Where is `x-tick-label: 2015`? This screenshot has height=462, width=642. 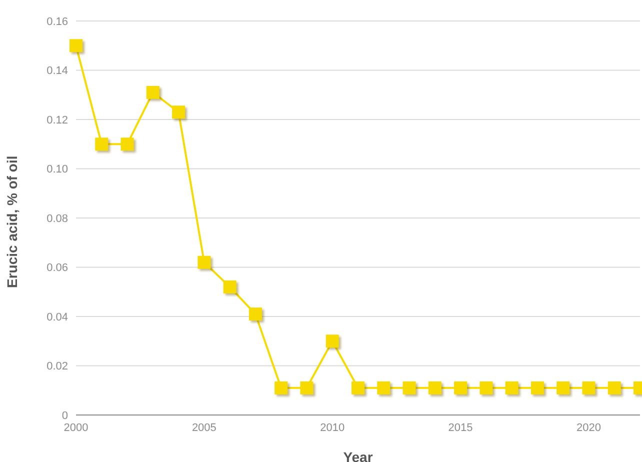 x-tick-label: 2015 is located at coordinates (460, 428).